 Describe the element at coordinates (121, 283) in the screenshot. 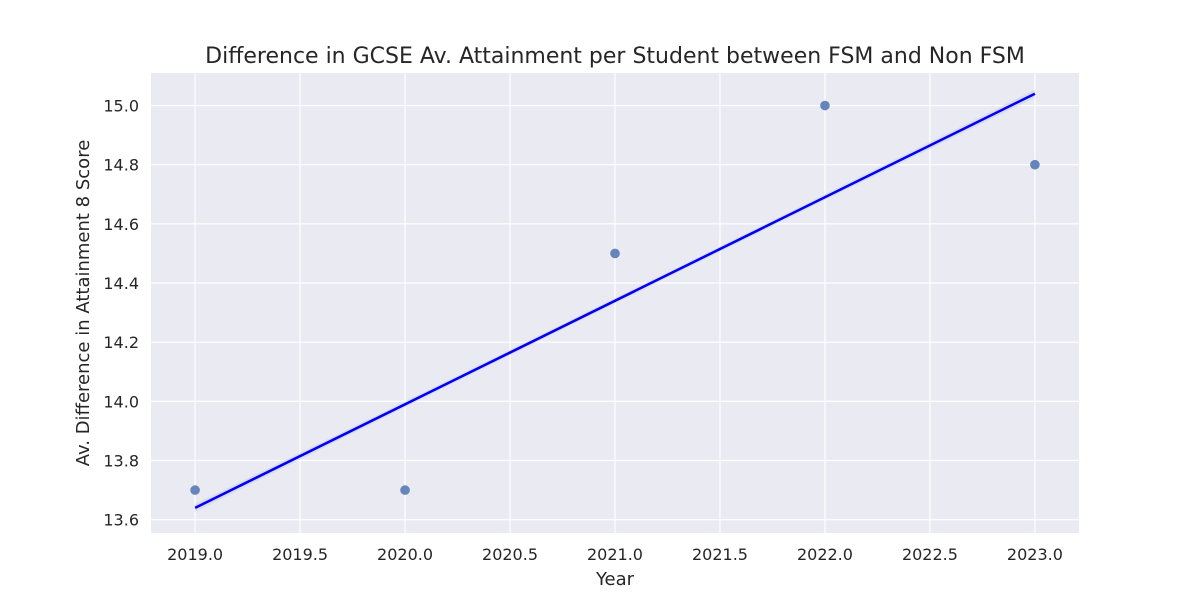

I see `y-tick-label: 14.4` at that location.